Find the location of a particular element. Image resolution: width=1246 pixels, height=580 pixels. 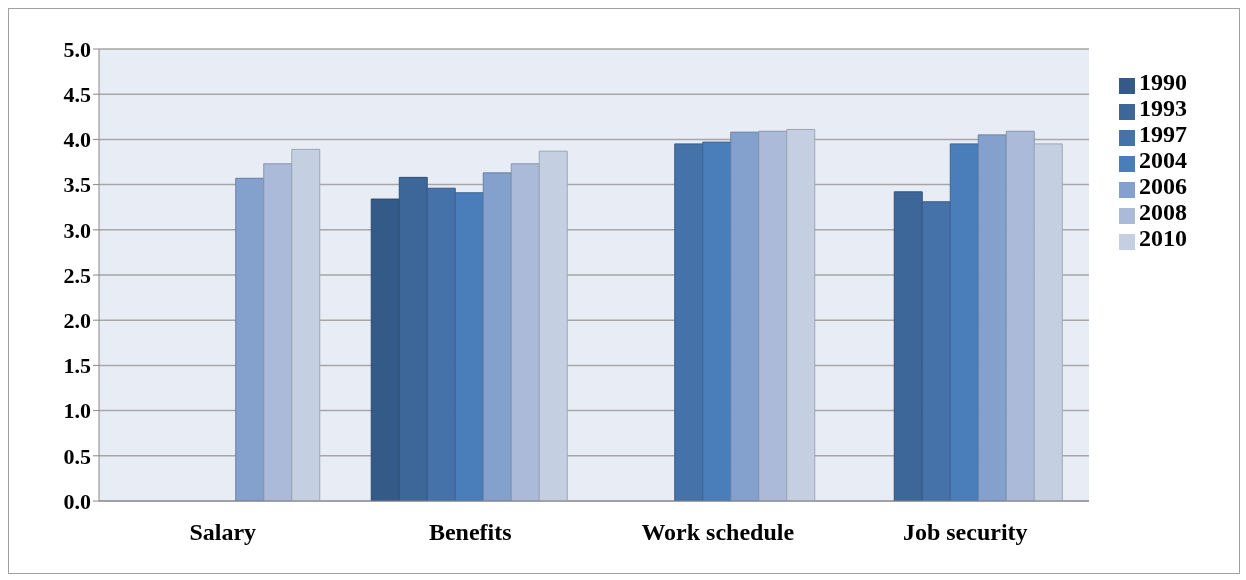

x-tick-label: Work schedule is located at coordinates (718, 532).